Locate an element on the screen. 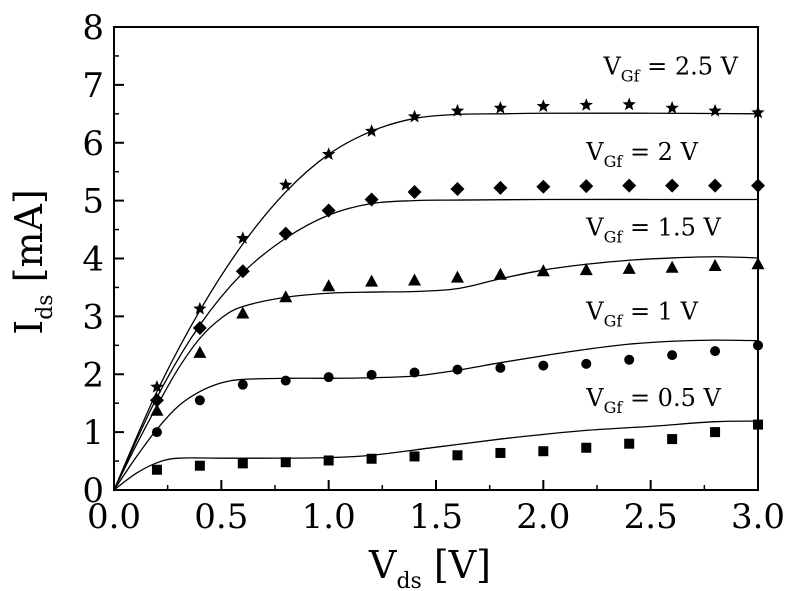  y-axis-title-sub: ds is located at coordinates (45, 306).